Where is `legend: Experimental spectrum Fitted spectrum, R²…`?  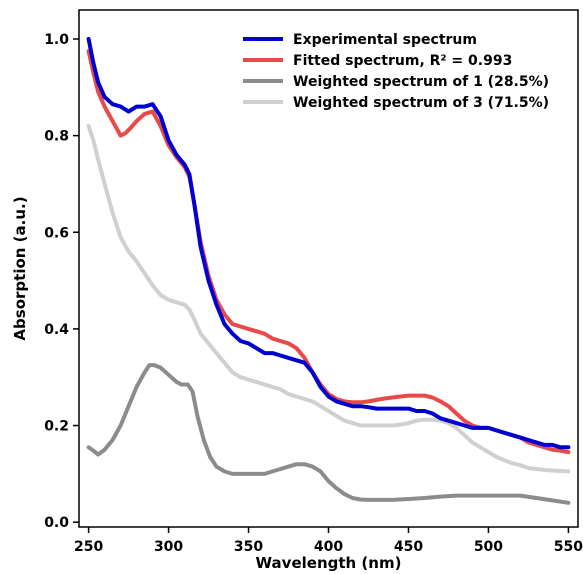
legend: Experimental spectrum Fitted spectrum, R²… is located at coordinates (396, 71).